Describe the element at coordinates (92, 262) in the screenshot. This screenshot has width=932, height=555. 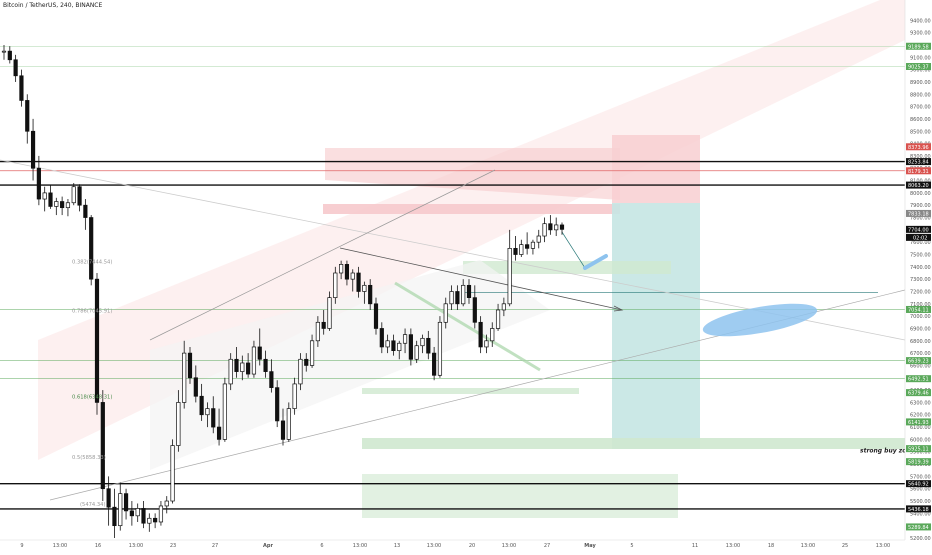
I see `fib-label: 0.382(7444.54)` at that location.